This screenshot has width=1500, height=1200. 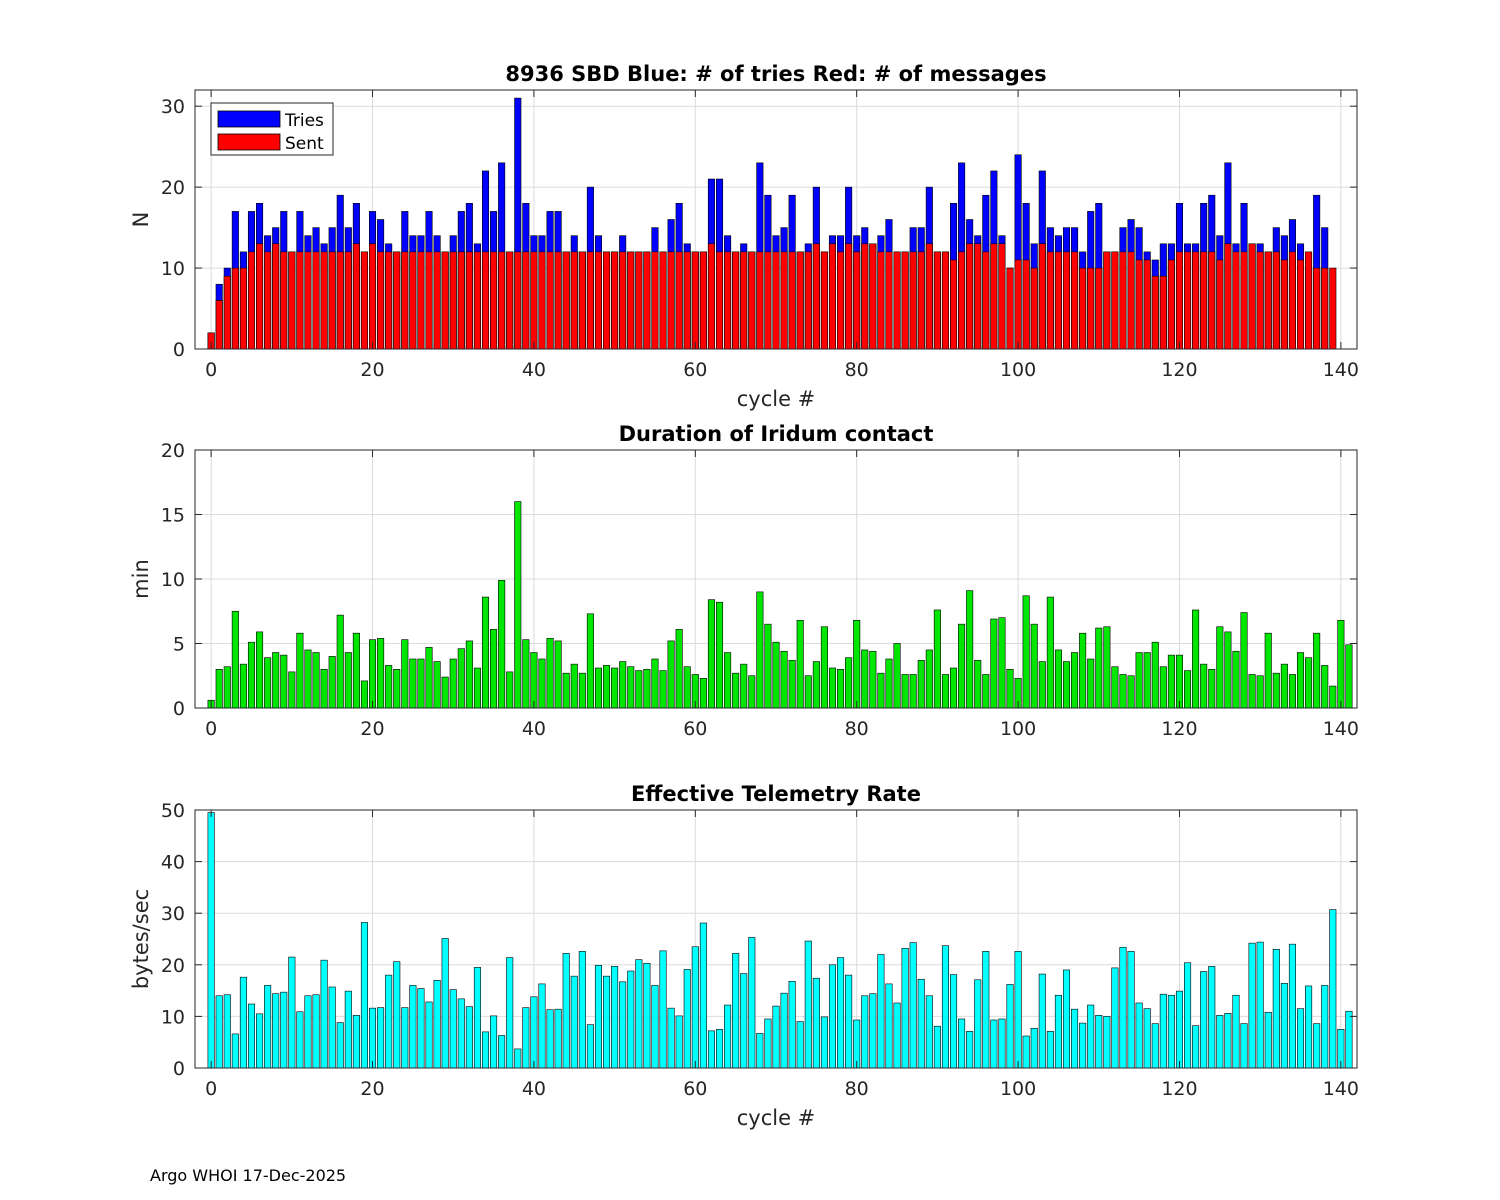 What do you see at coordinates (173, 966) in the screenshot?
I see `y-tick-label: 20` at bounding box center [173, 966].